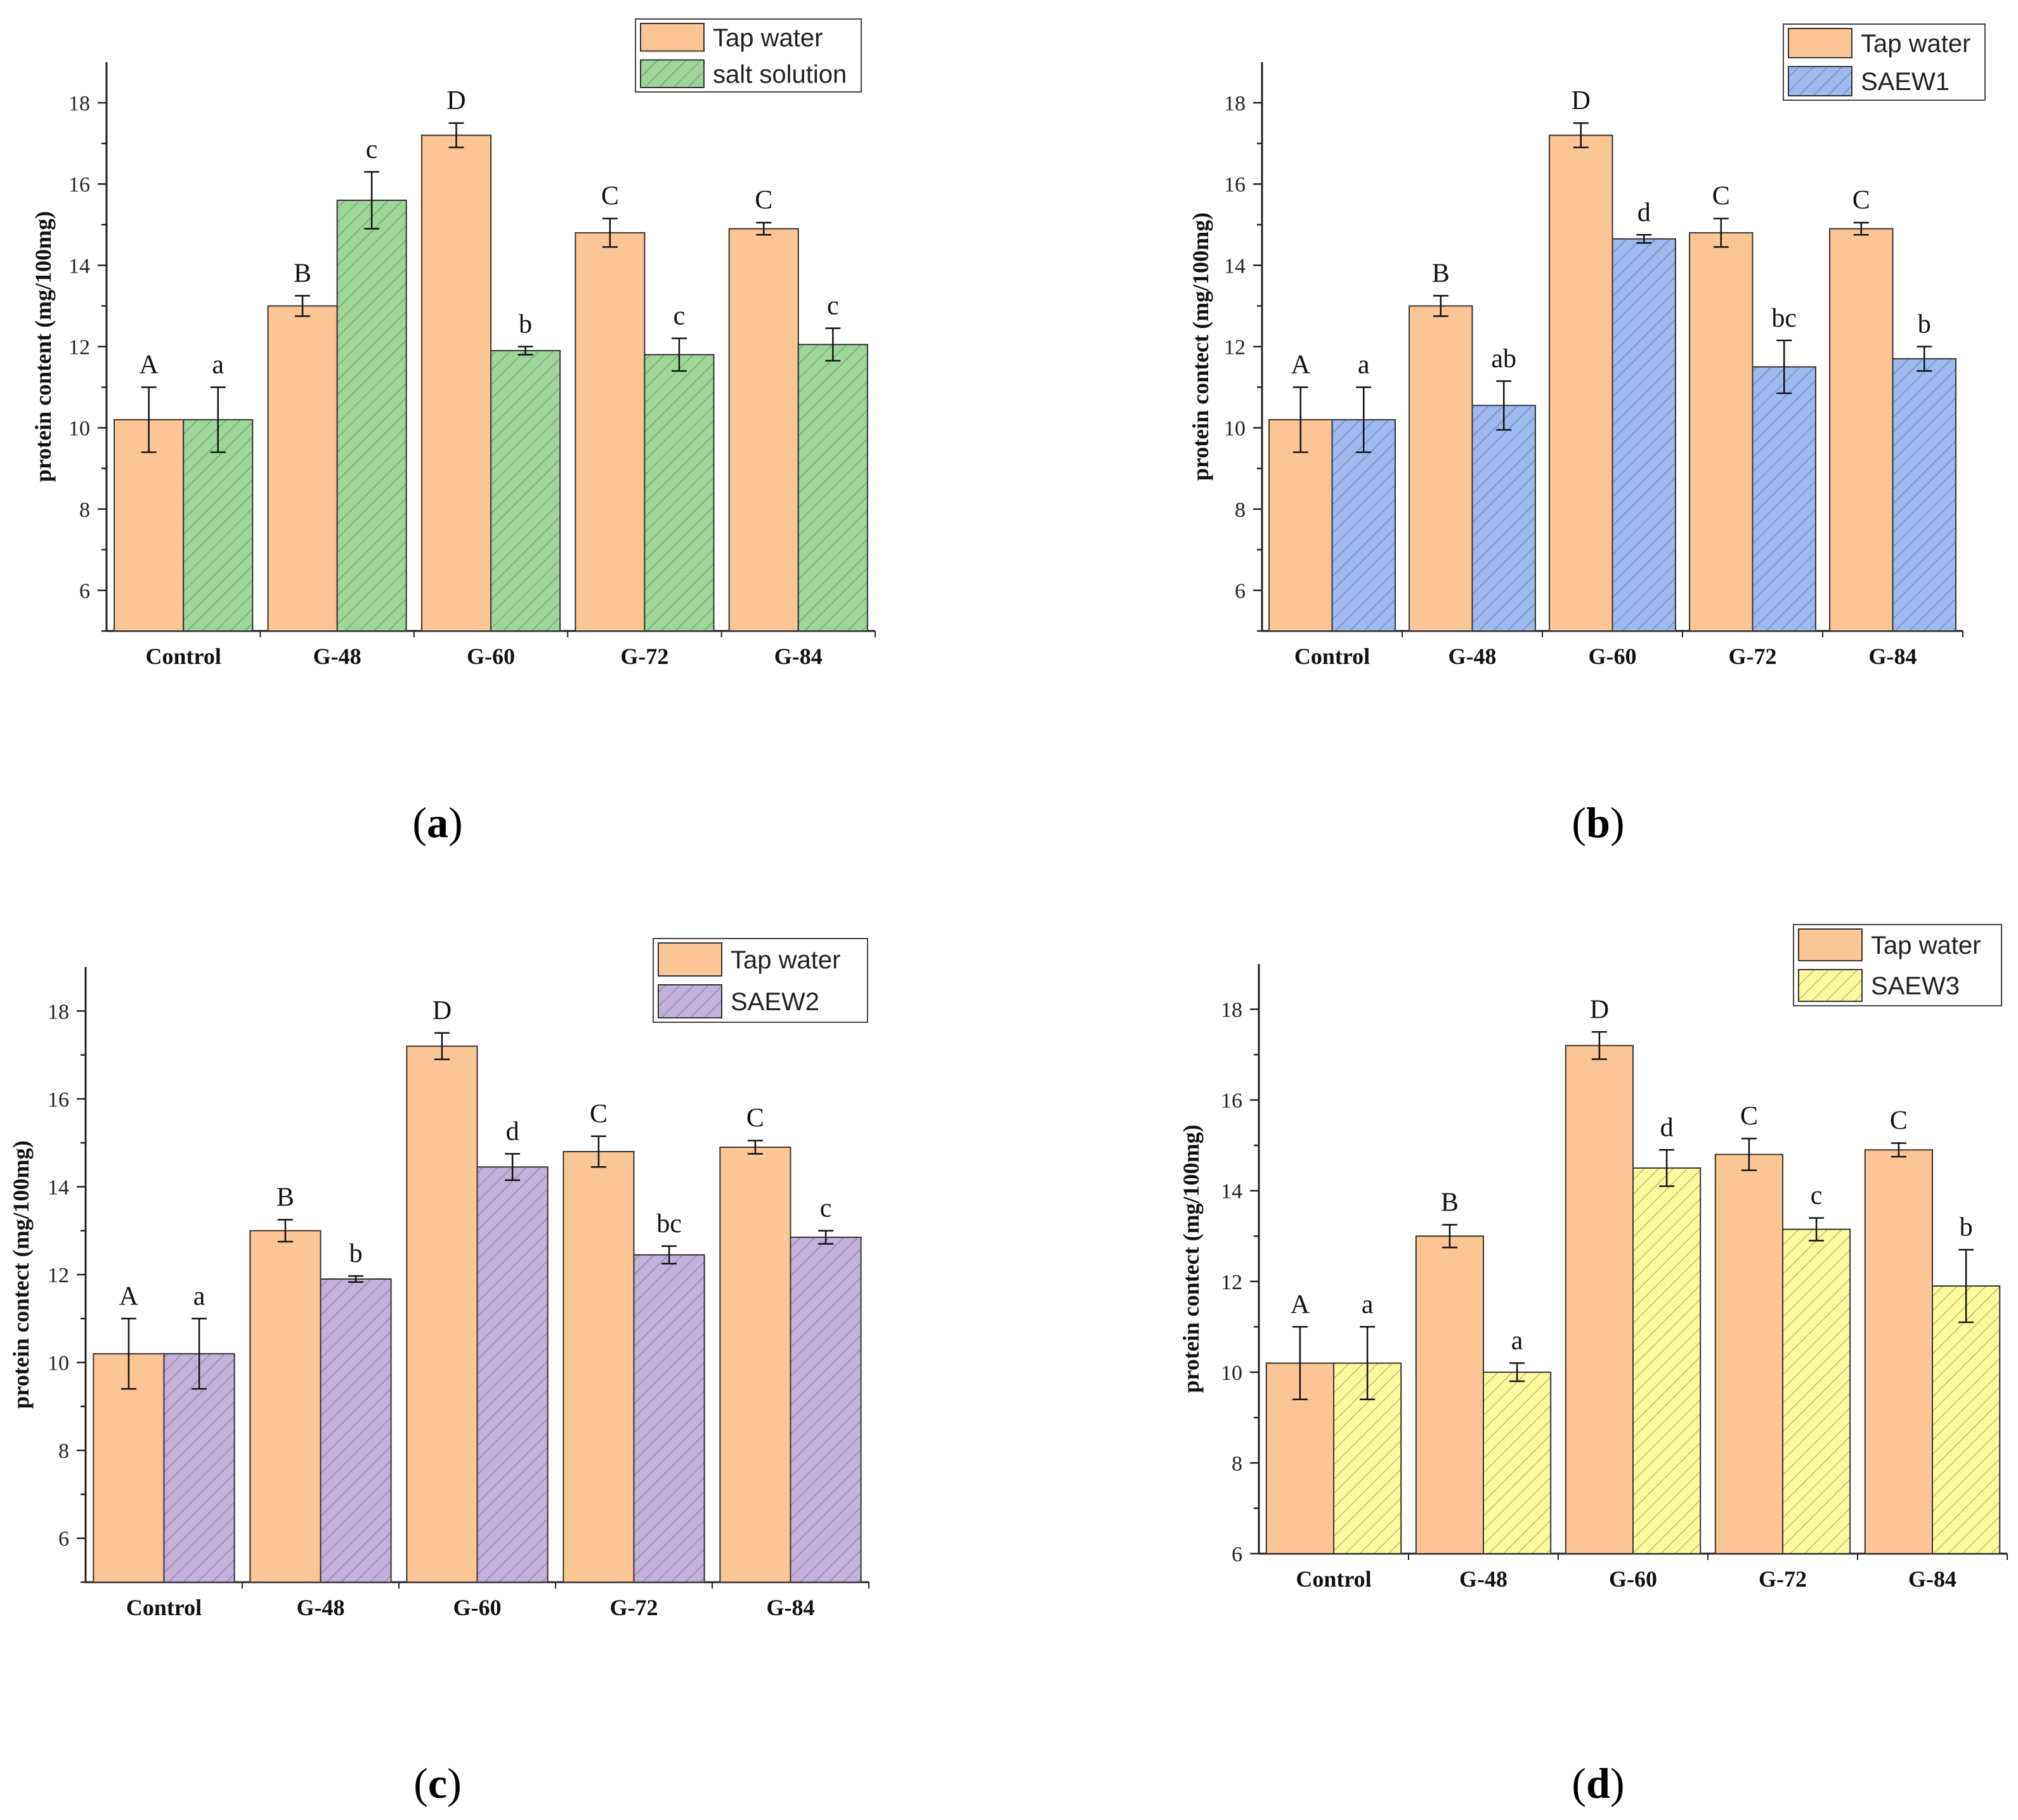 The height and width of the screenshot is (1820, 2018). What do you see at coordinates (1503, 359) in the screenshot?
I see `significance-label: ab` at bounding box center [1503, 359].